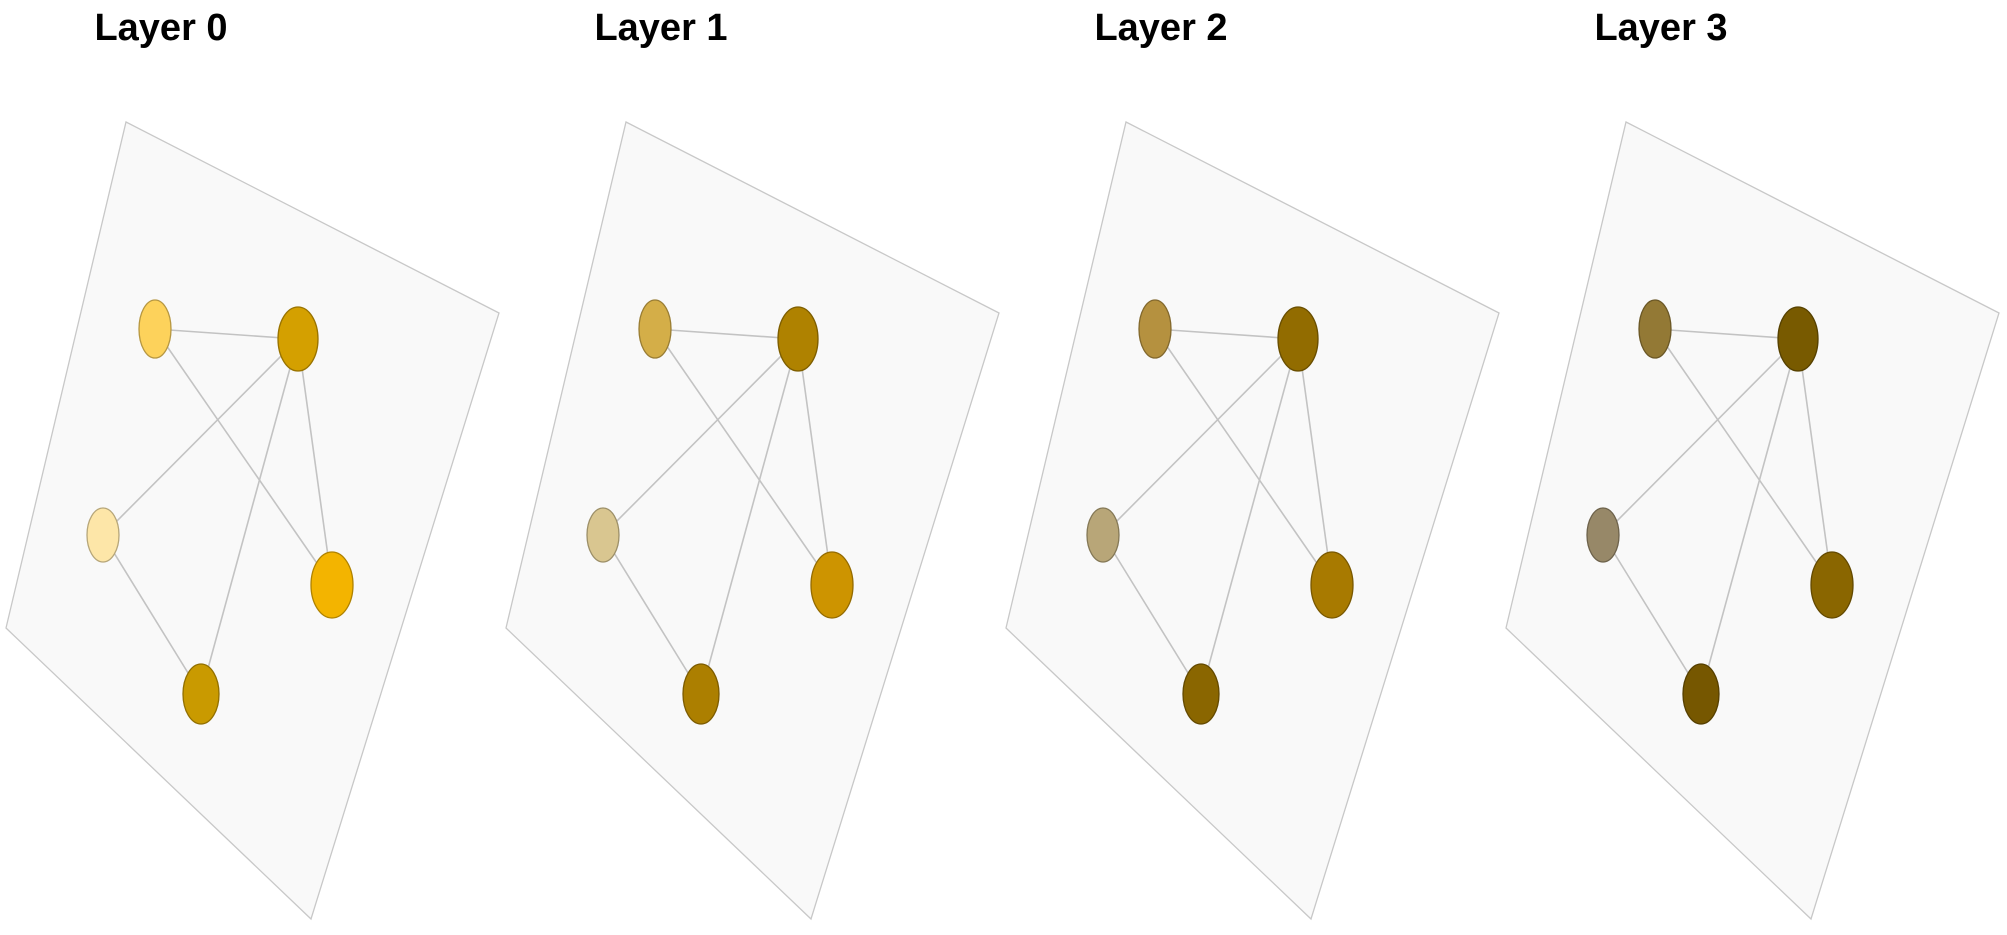 This screenshot has width=2007, height=935. What do you see at coordinates (1660, 28) in the screenshot?
I see `layer-title: Layer 3` at bounding box center [1660, 28].